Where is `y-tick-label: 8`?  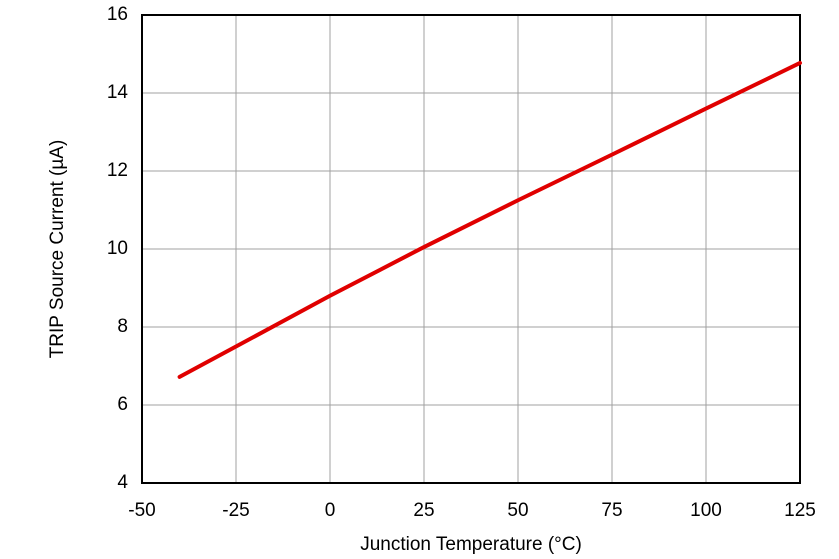 y-tick-label: 8 is located at coordinates (122, 326).